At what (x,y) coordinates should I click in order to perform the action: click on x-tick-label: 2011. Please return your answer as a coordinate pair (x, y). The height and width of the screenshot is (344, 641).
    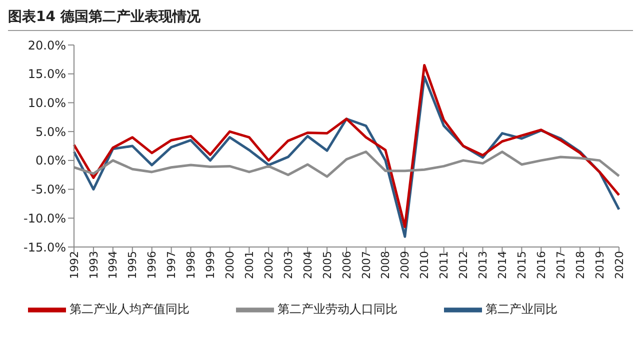
    Looking at the image, I should click on (444, 265).